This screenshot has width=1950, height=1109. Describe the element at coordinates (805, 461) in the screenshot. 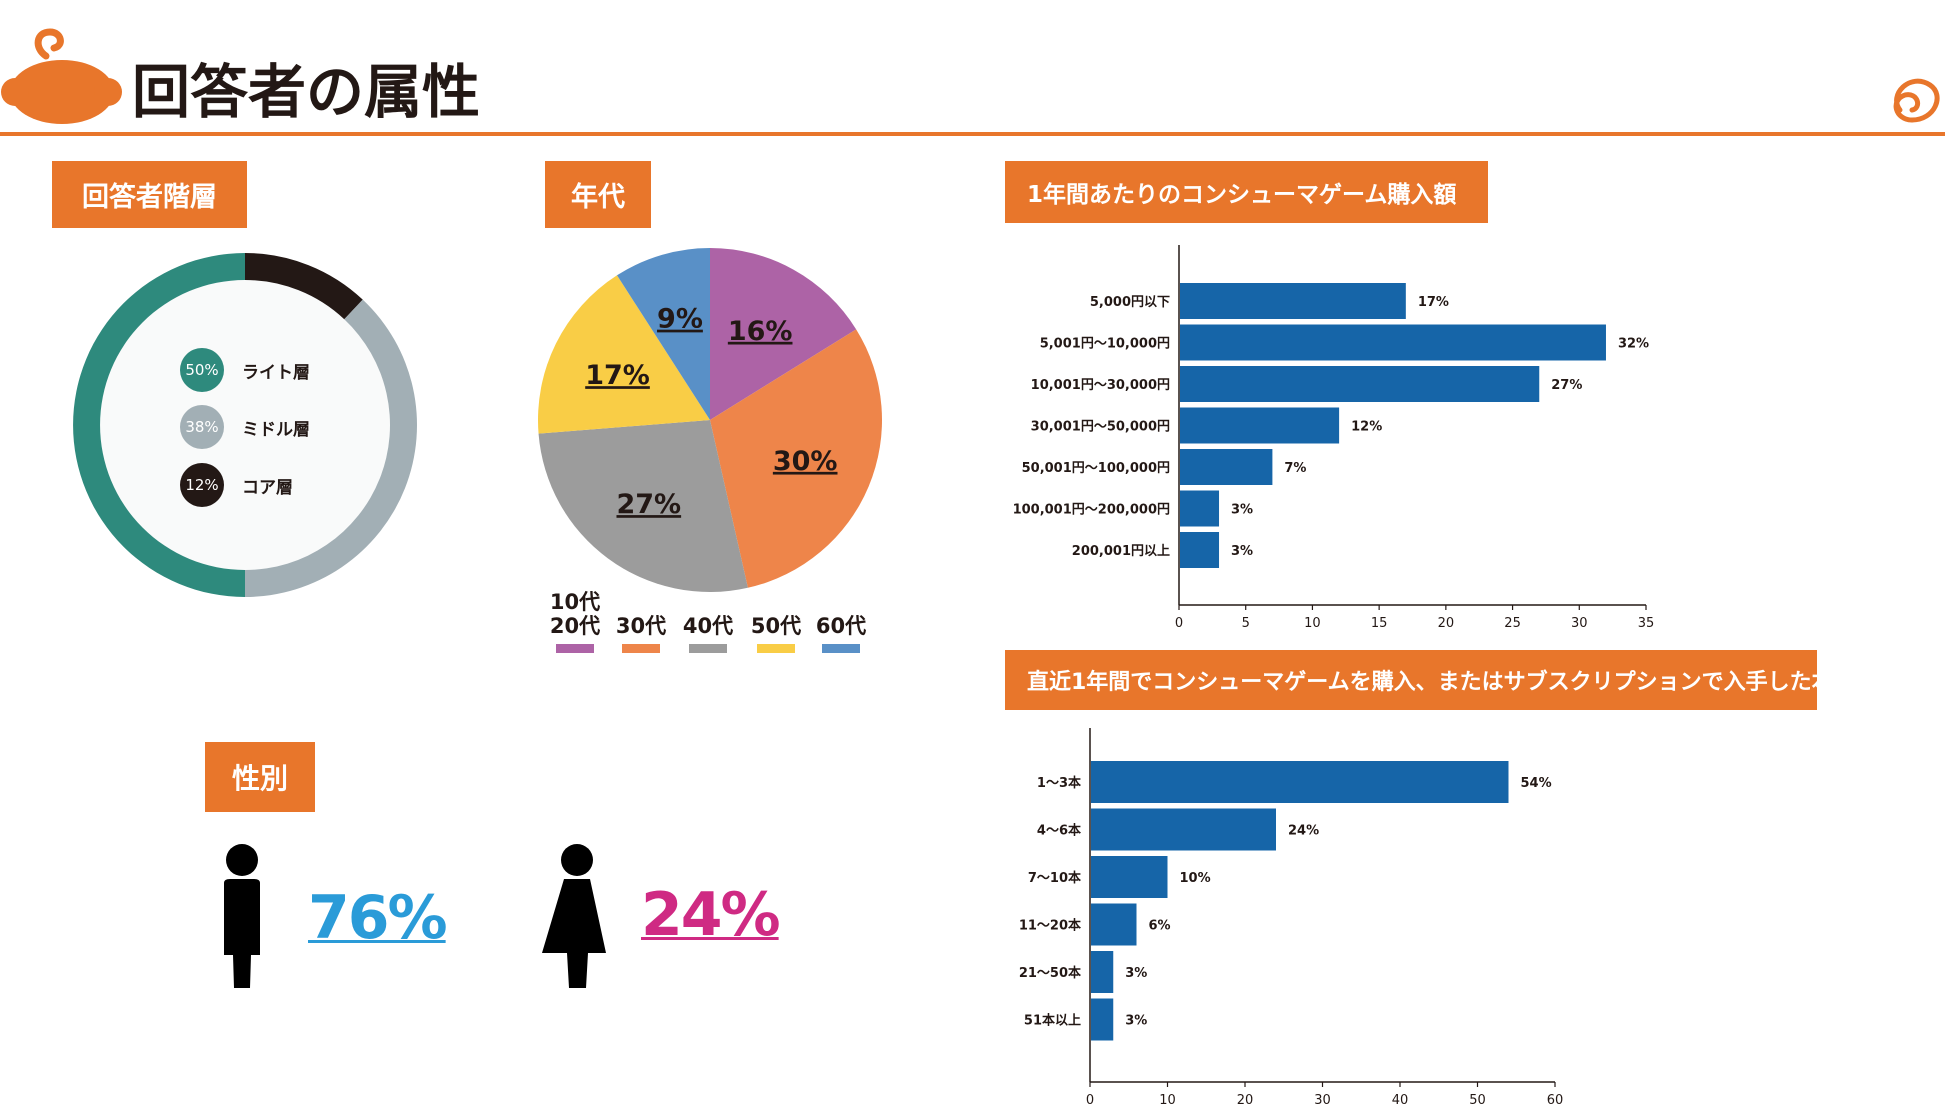

I see `pie-slice-label: 30%` at that location.